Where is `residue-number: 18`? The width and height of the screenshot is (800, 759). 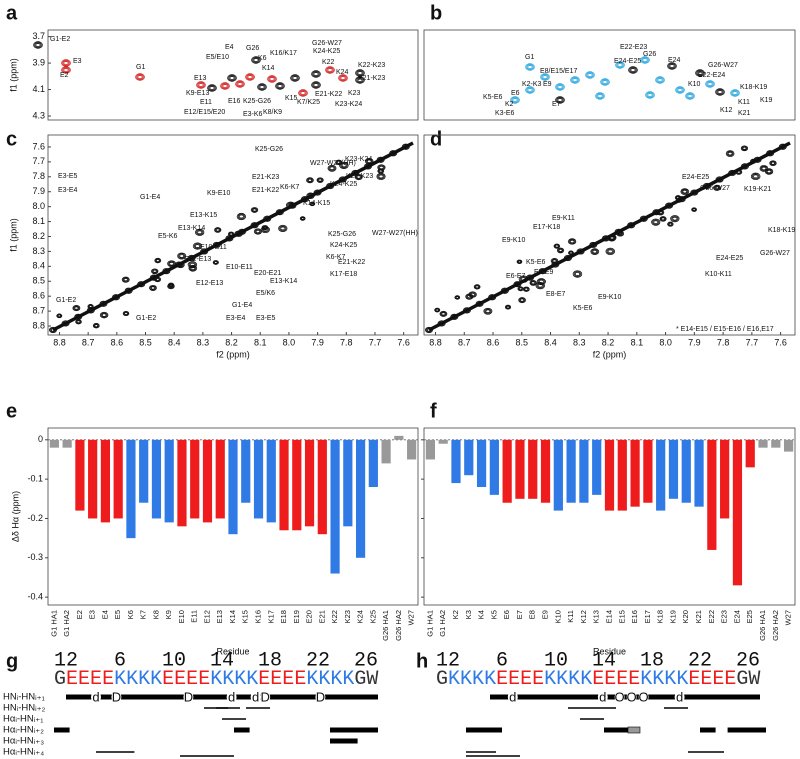
residue-number: 18 is located at coordinates (270, 660).